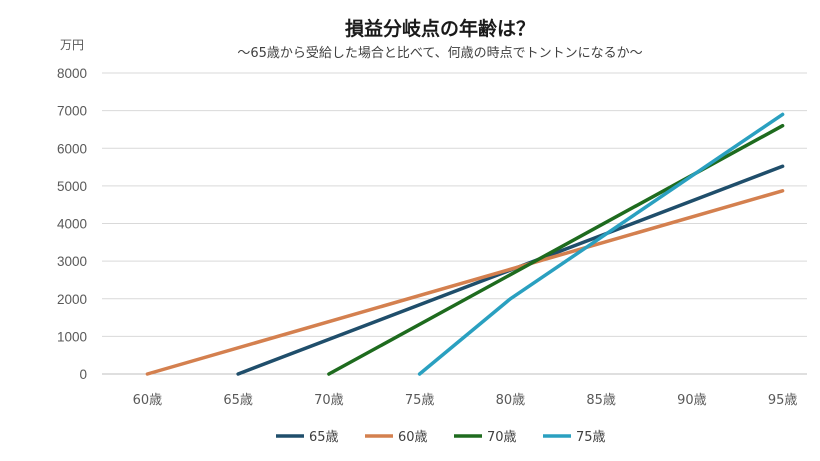 The width and height of the screenshot is (820, 461). I want to click on x-tick-label: 65歳, so click(238, 400).